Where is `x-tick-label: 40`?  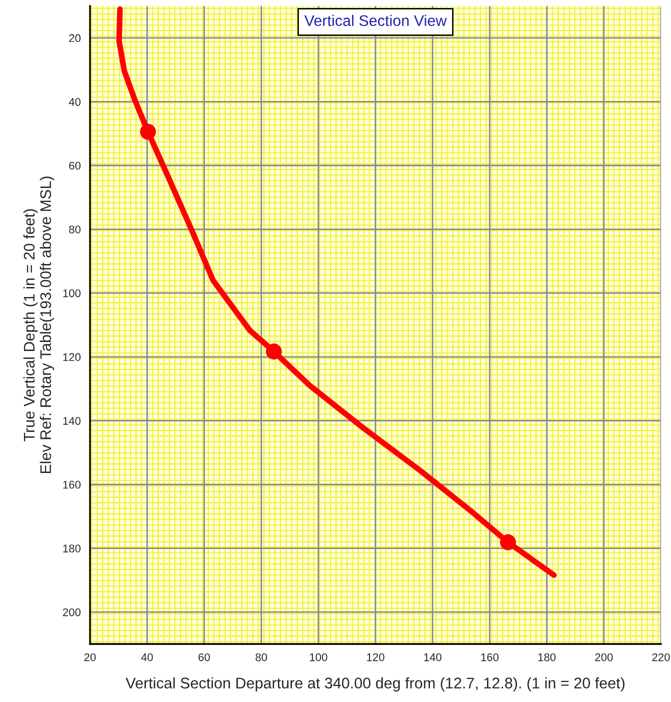
x-tick-label: 40 is located at coordinates (147, 657).